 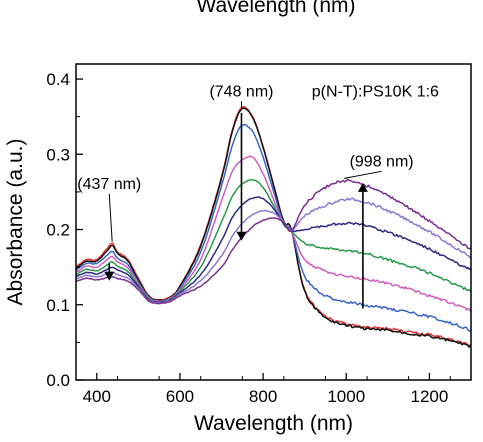 What do you see at coordinates (109, 184) in the screenshot?
I see `annotation-label: (437 nm)` at bounding box center [109, 184].